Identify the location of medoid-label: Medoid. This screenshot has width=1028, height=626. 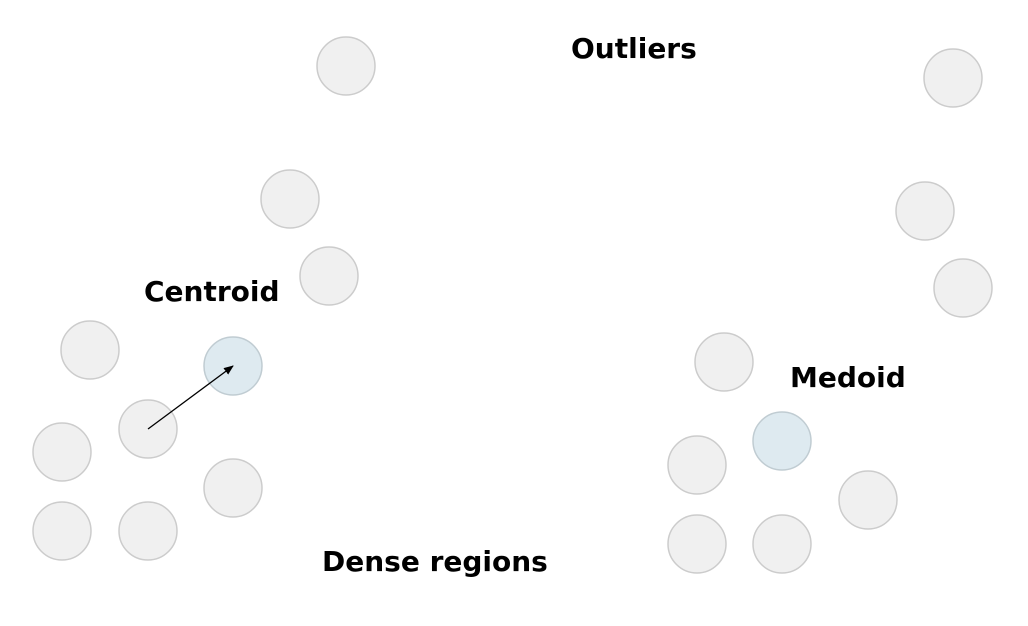
(848, 377).